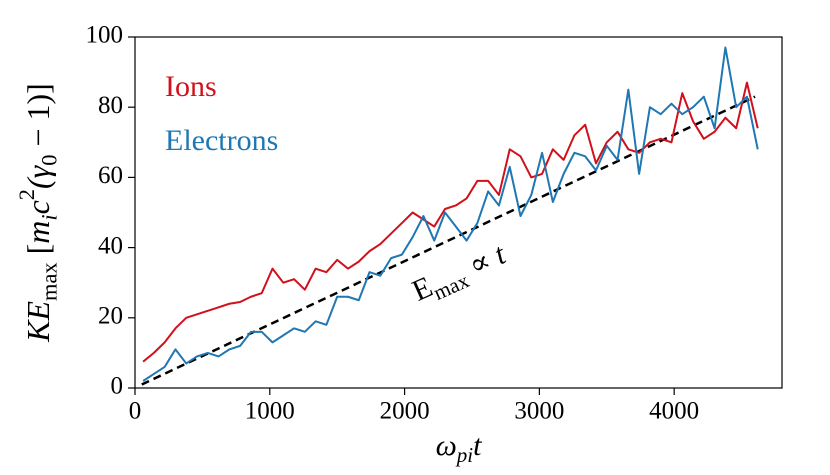 The width and height of the screenshot is (830, 475). I want to click on x-tick-label: 0, so click(135, 411).